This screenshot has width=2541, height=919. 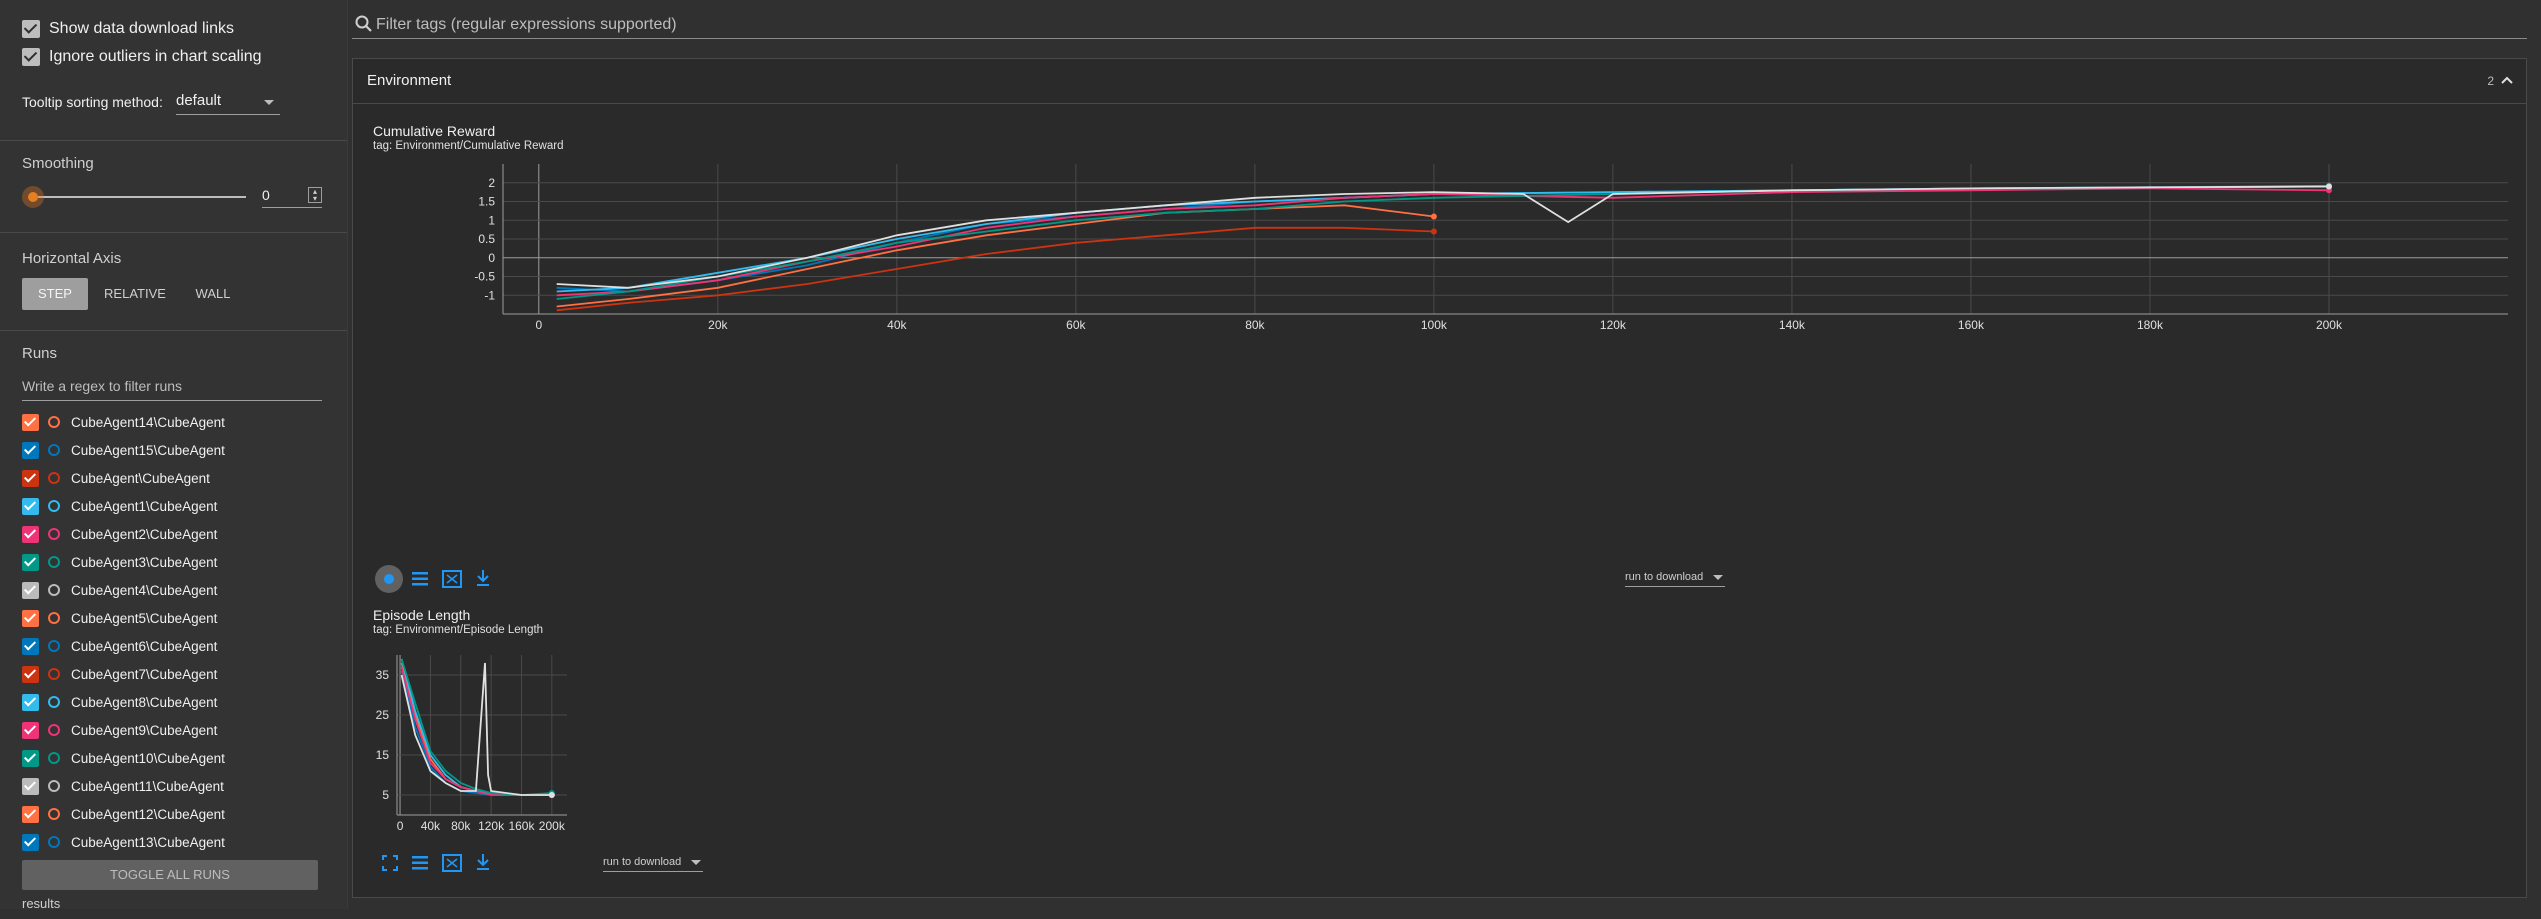 I want to click on stepper-icon: ▴ ▾, so click(x=315, y=195).